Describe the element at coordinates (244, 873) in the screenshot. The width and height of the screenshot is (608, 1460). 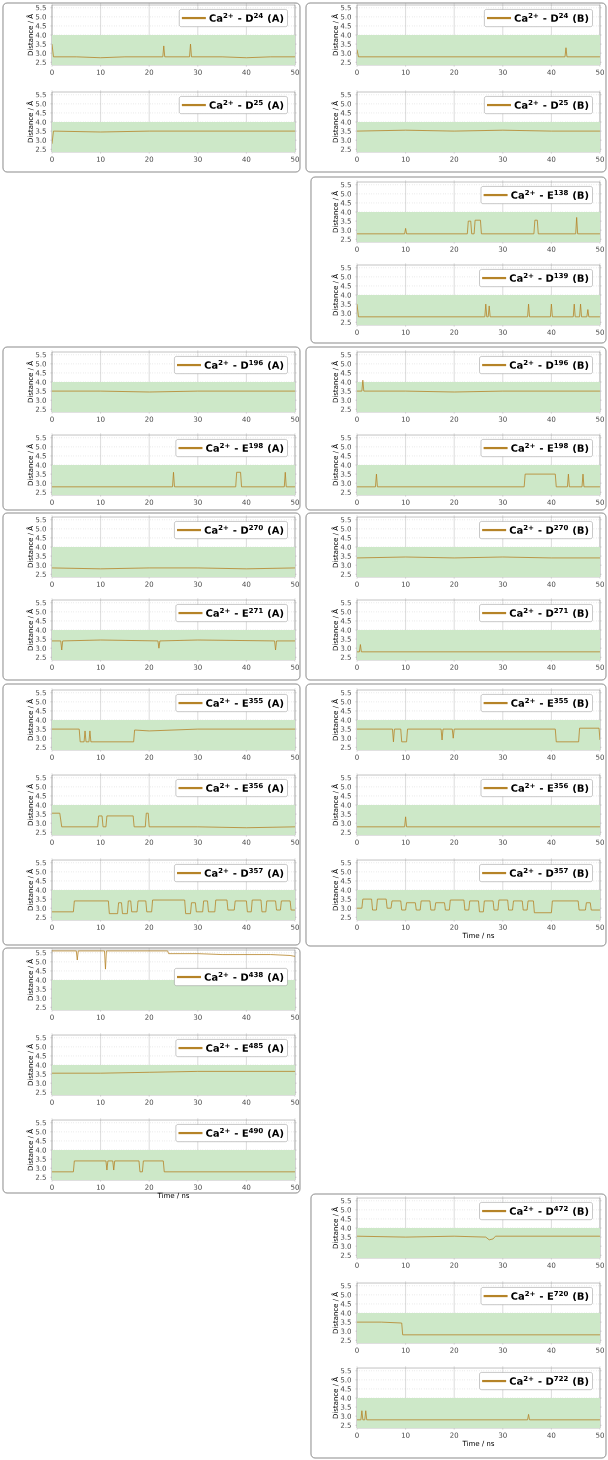
I see `legend-label: Ca$^{2+}$ - D$^{357}$ (A)` at that location.